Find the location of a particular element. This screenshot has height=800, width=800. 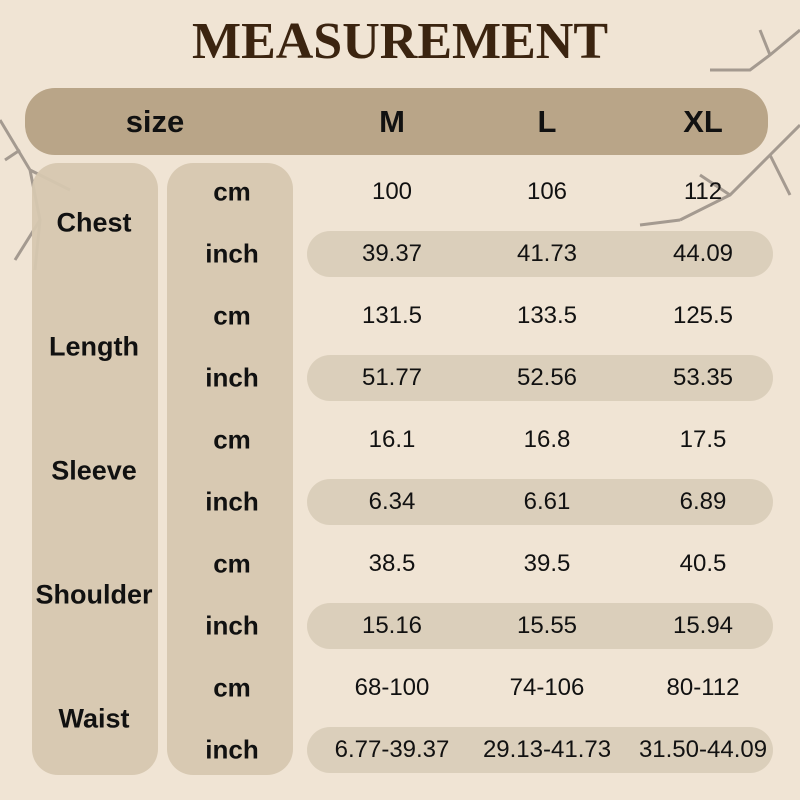

cm-value: 133.5 is located at coordinates (547, 315).